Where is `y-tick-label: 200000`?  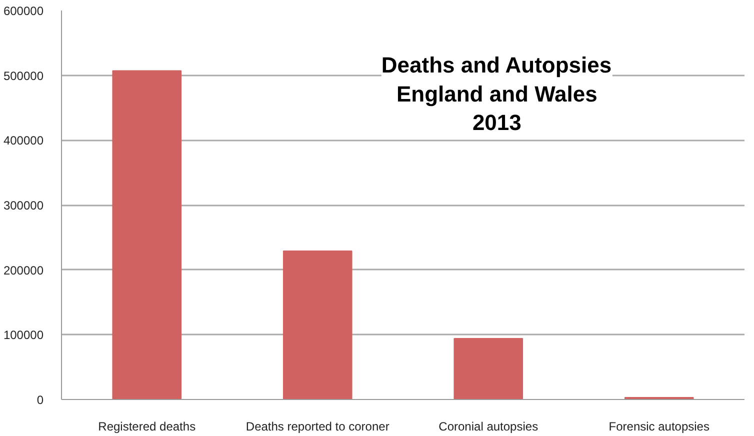 y-tick-label: 200000 is located at coordinates (23, 270).